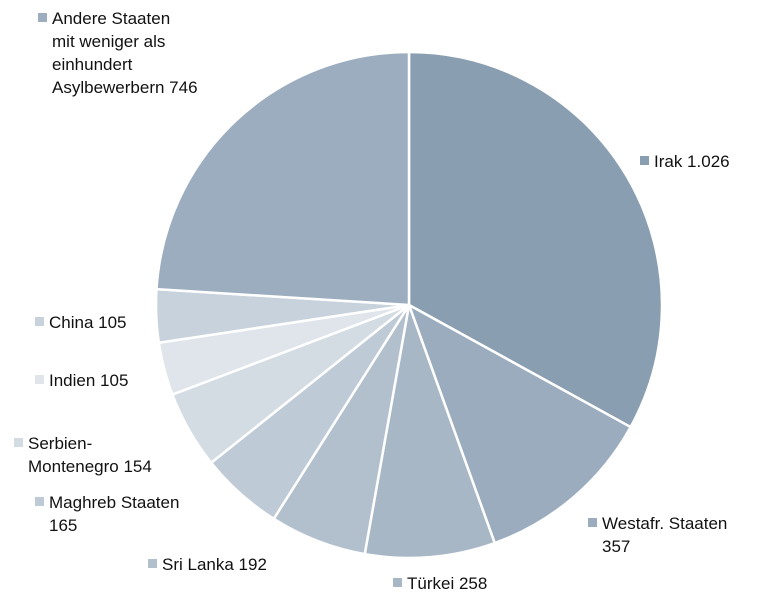 The height and width of the screenshot is (595, 757). I want to click on slice-label-text: China 105, so click(88, 322).